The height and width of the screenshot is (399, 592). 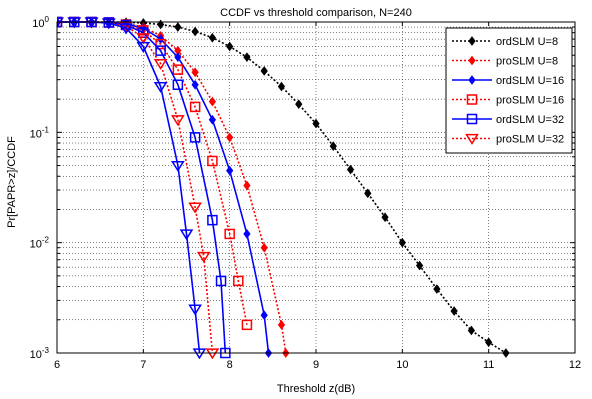 What do you see at coordinates (316, 365) in the screenshot?
I see `x-tick-label: 9` at bounding box center [316, 365].